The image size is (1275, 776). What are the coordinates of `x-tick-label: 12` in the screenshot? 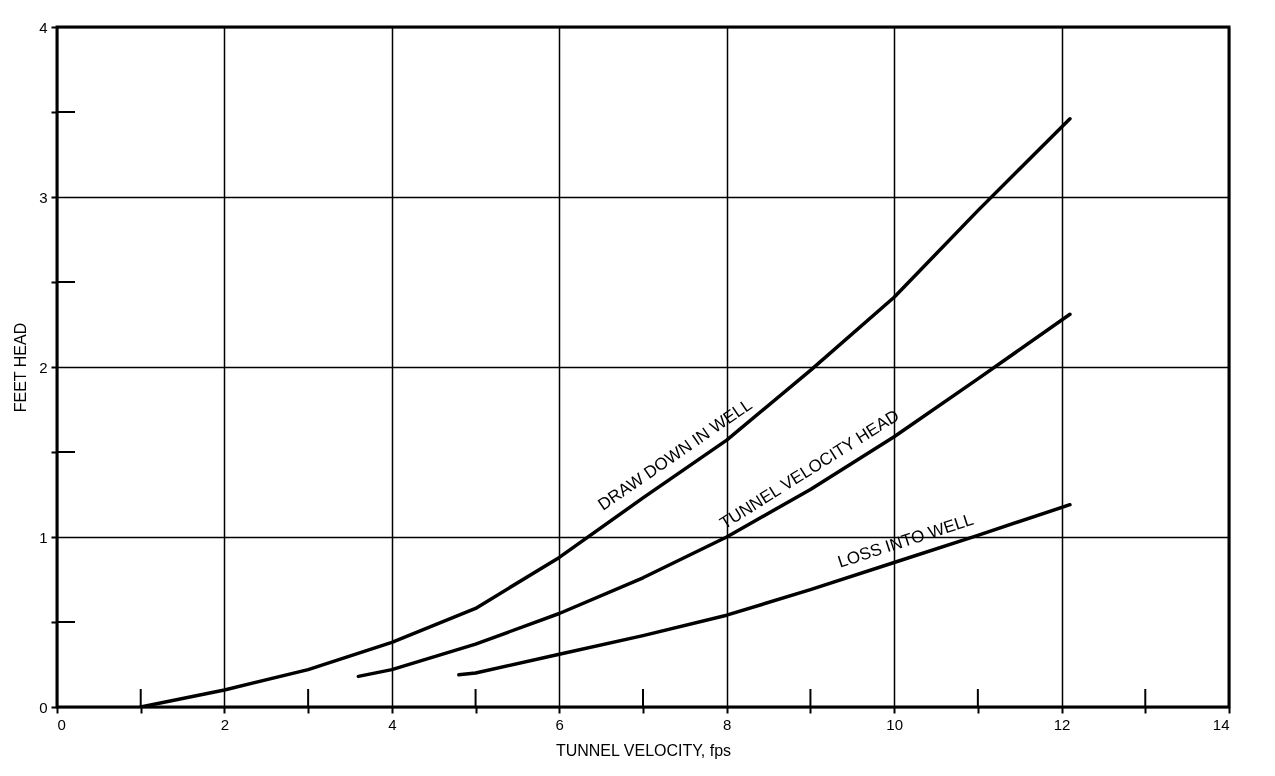 It's located at (1062, 724).